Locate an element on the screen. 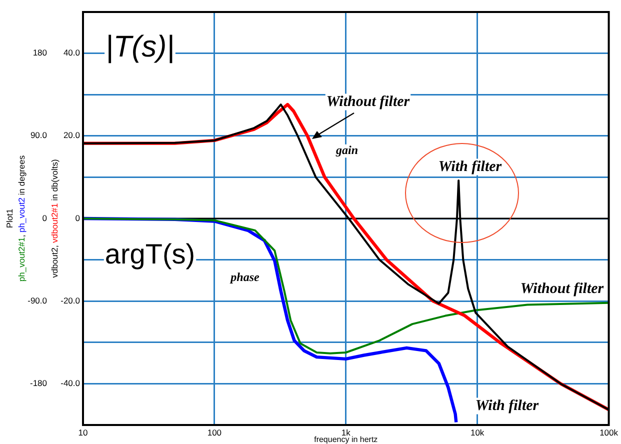 Image resolution: width=621 pixels, height=444 pixels. y2-tick-label: 90.0 is located at coordinates (39, 135).